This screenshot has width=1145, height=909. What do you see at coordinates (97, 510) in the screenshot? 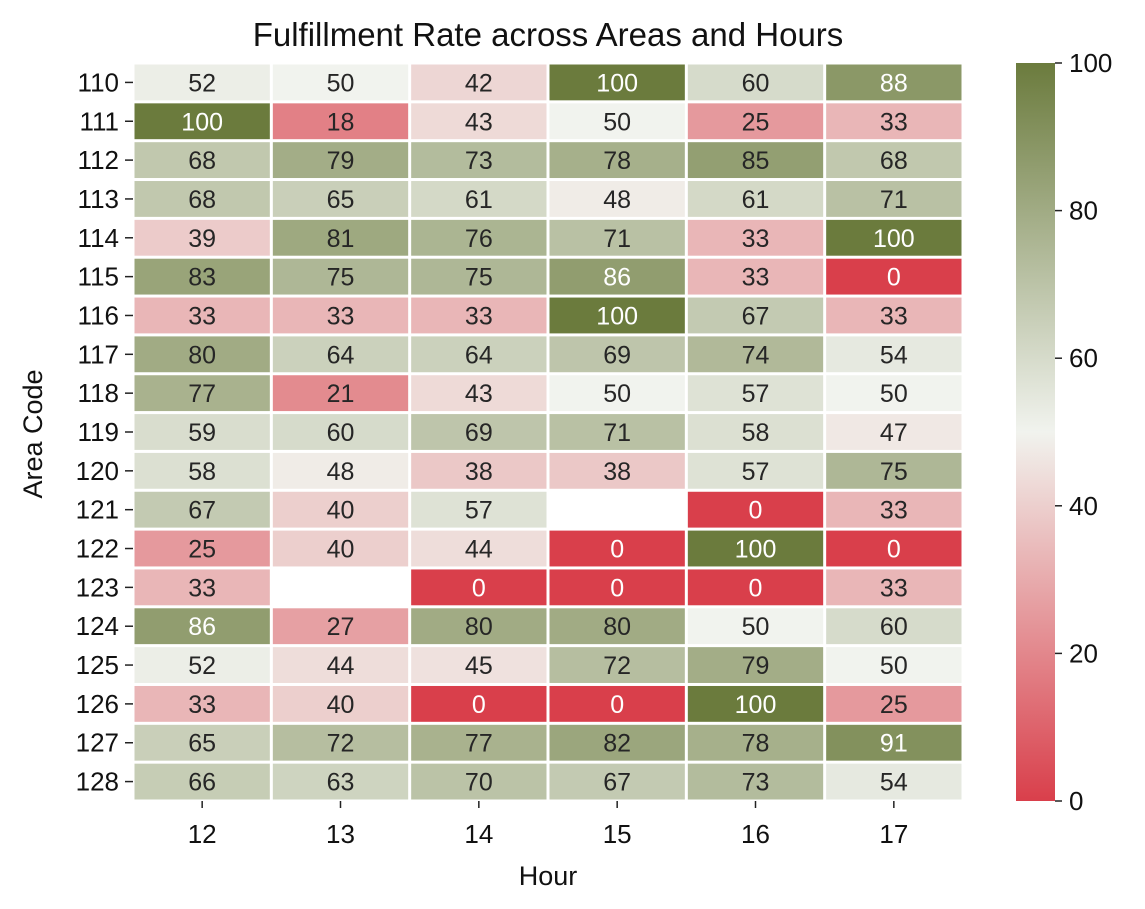
I see `y-tick-label: 121` at bounding box center [97, 510].